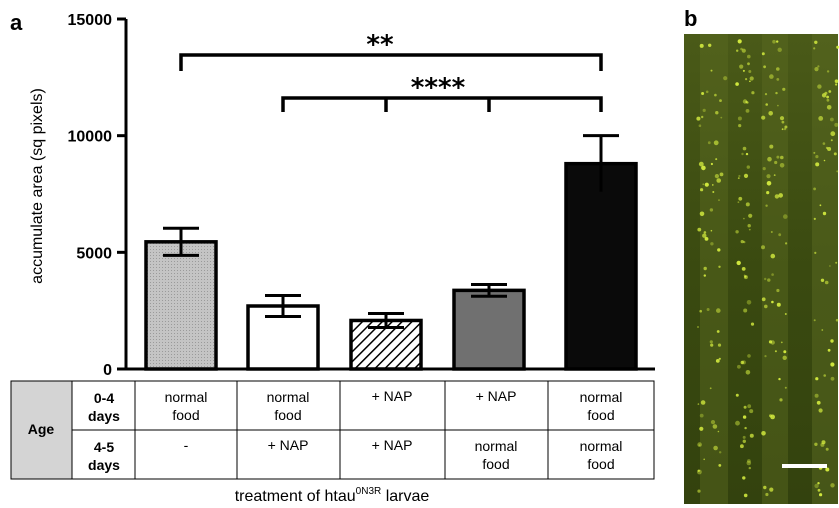 This screenshot has height=508, width=839. Describe the element at coordinates (288, 397) in the screenshot. I see `table-cell-r1-c2: normal` at that location.